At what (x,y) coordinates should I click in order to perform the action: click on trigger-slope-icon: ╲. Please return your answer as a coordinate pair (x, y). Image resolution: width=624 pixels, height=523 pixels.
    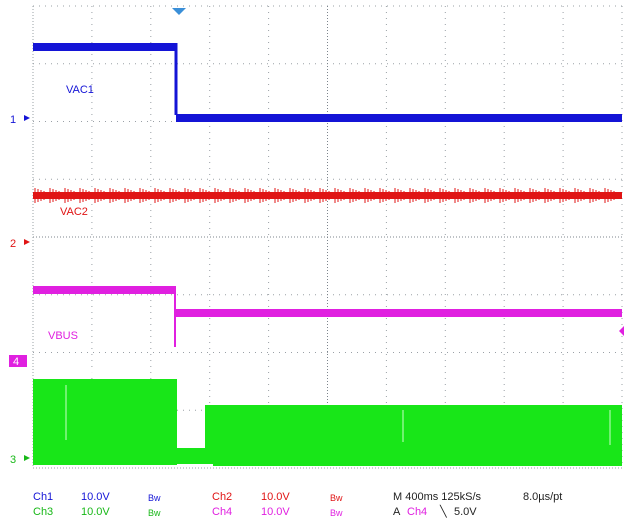
    Looking at the image, I should click on (443, 511).